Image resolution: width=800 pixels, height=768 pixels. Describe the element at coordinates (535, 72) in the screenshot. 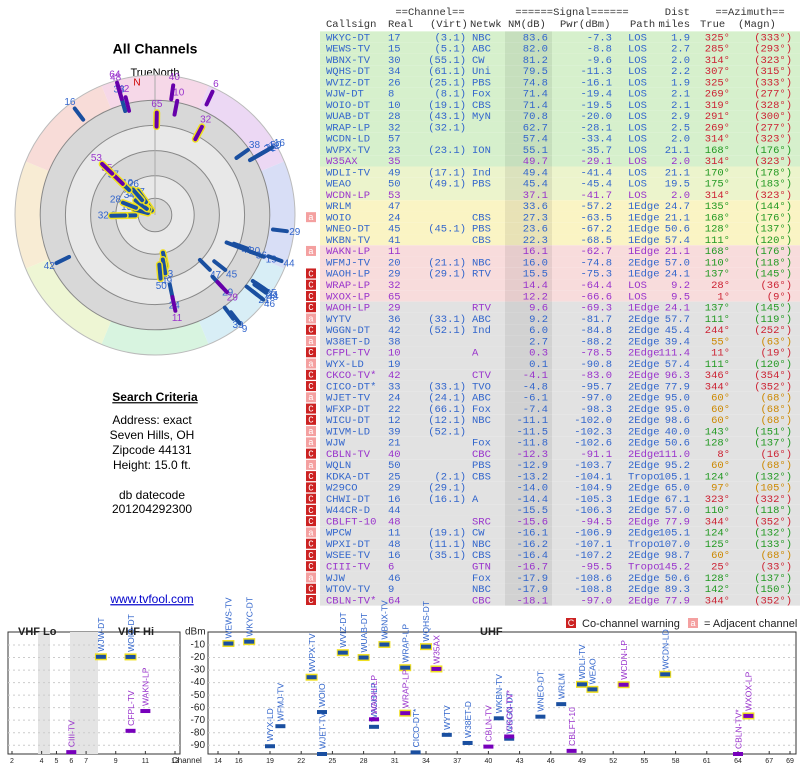

I see `cell-nm: 79.5` at that location.